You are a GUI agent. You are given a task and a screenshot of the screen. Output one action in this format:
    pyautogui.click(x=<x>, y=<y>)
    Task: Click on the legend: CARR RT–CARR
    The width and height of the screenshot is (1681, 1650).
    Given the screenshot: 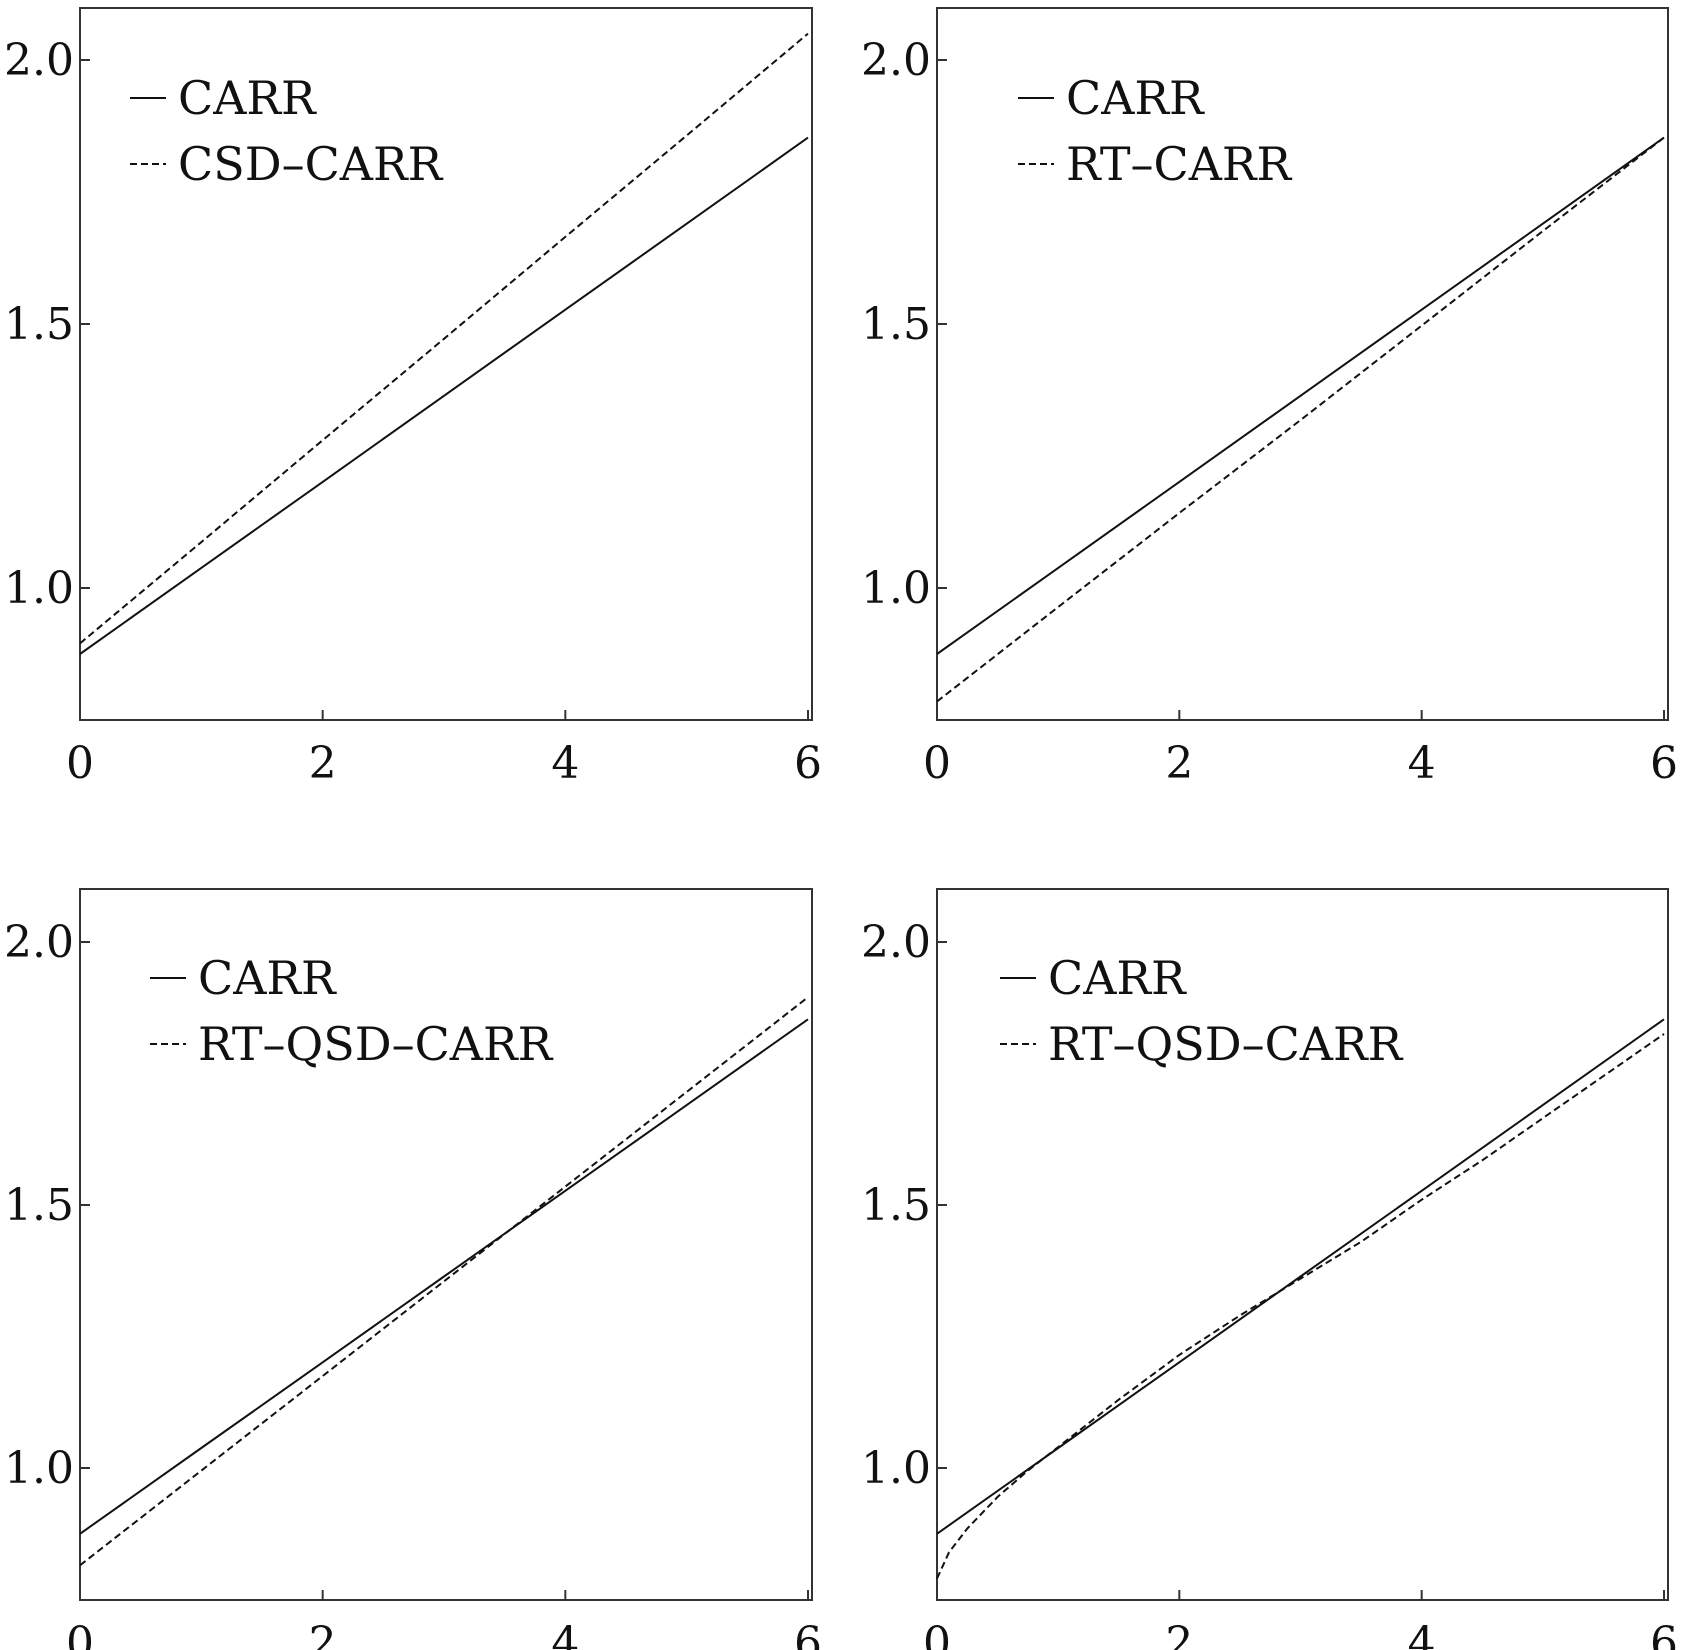 What is the action you would take?
    pyautogui.click(x=1155, y=131)
    